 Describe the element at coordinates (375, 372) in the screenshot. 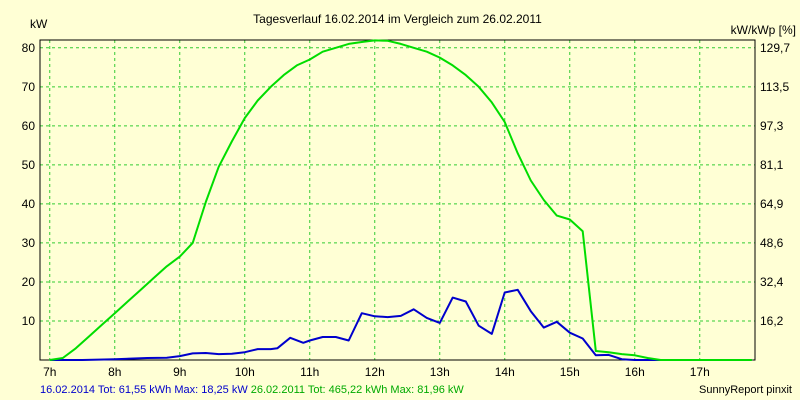

I see `x-tick-label: 12h` at that location.